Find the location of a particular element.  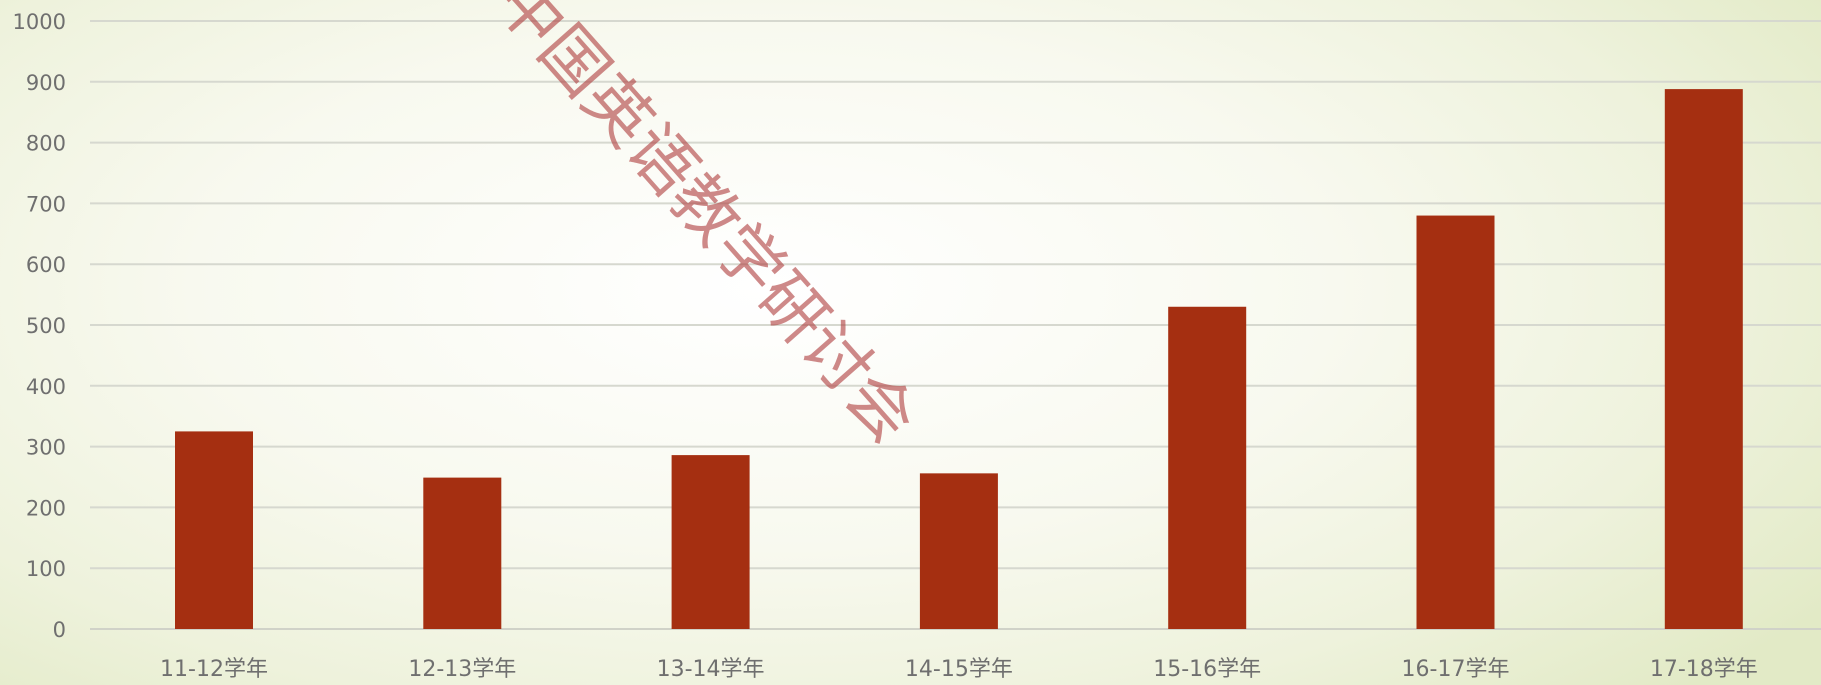

x-tick-label: 16-17学年 is located at coordinates (1456, 669).